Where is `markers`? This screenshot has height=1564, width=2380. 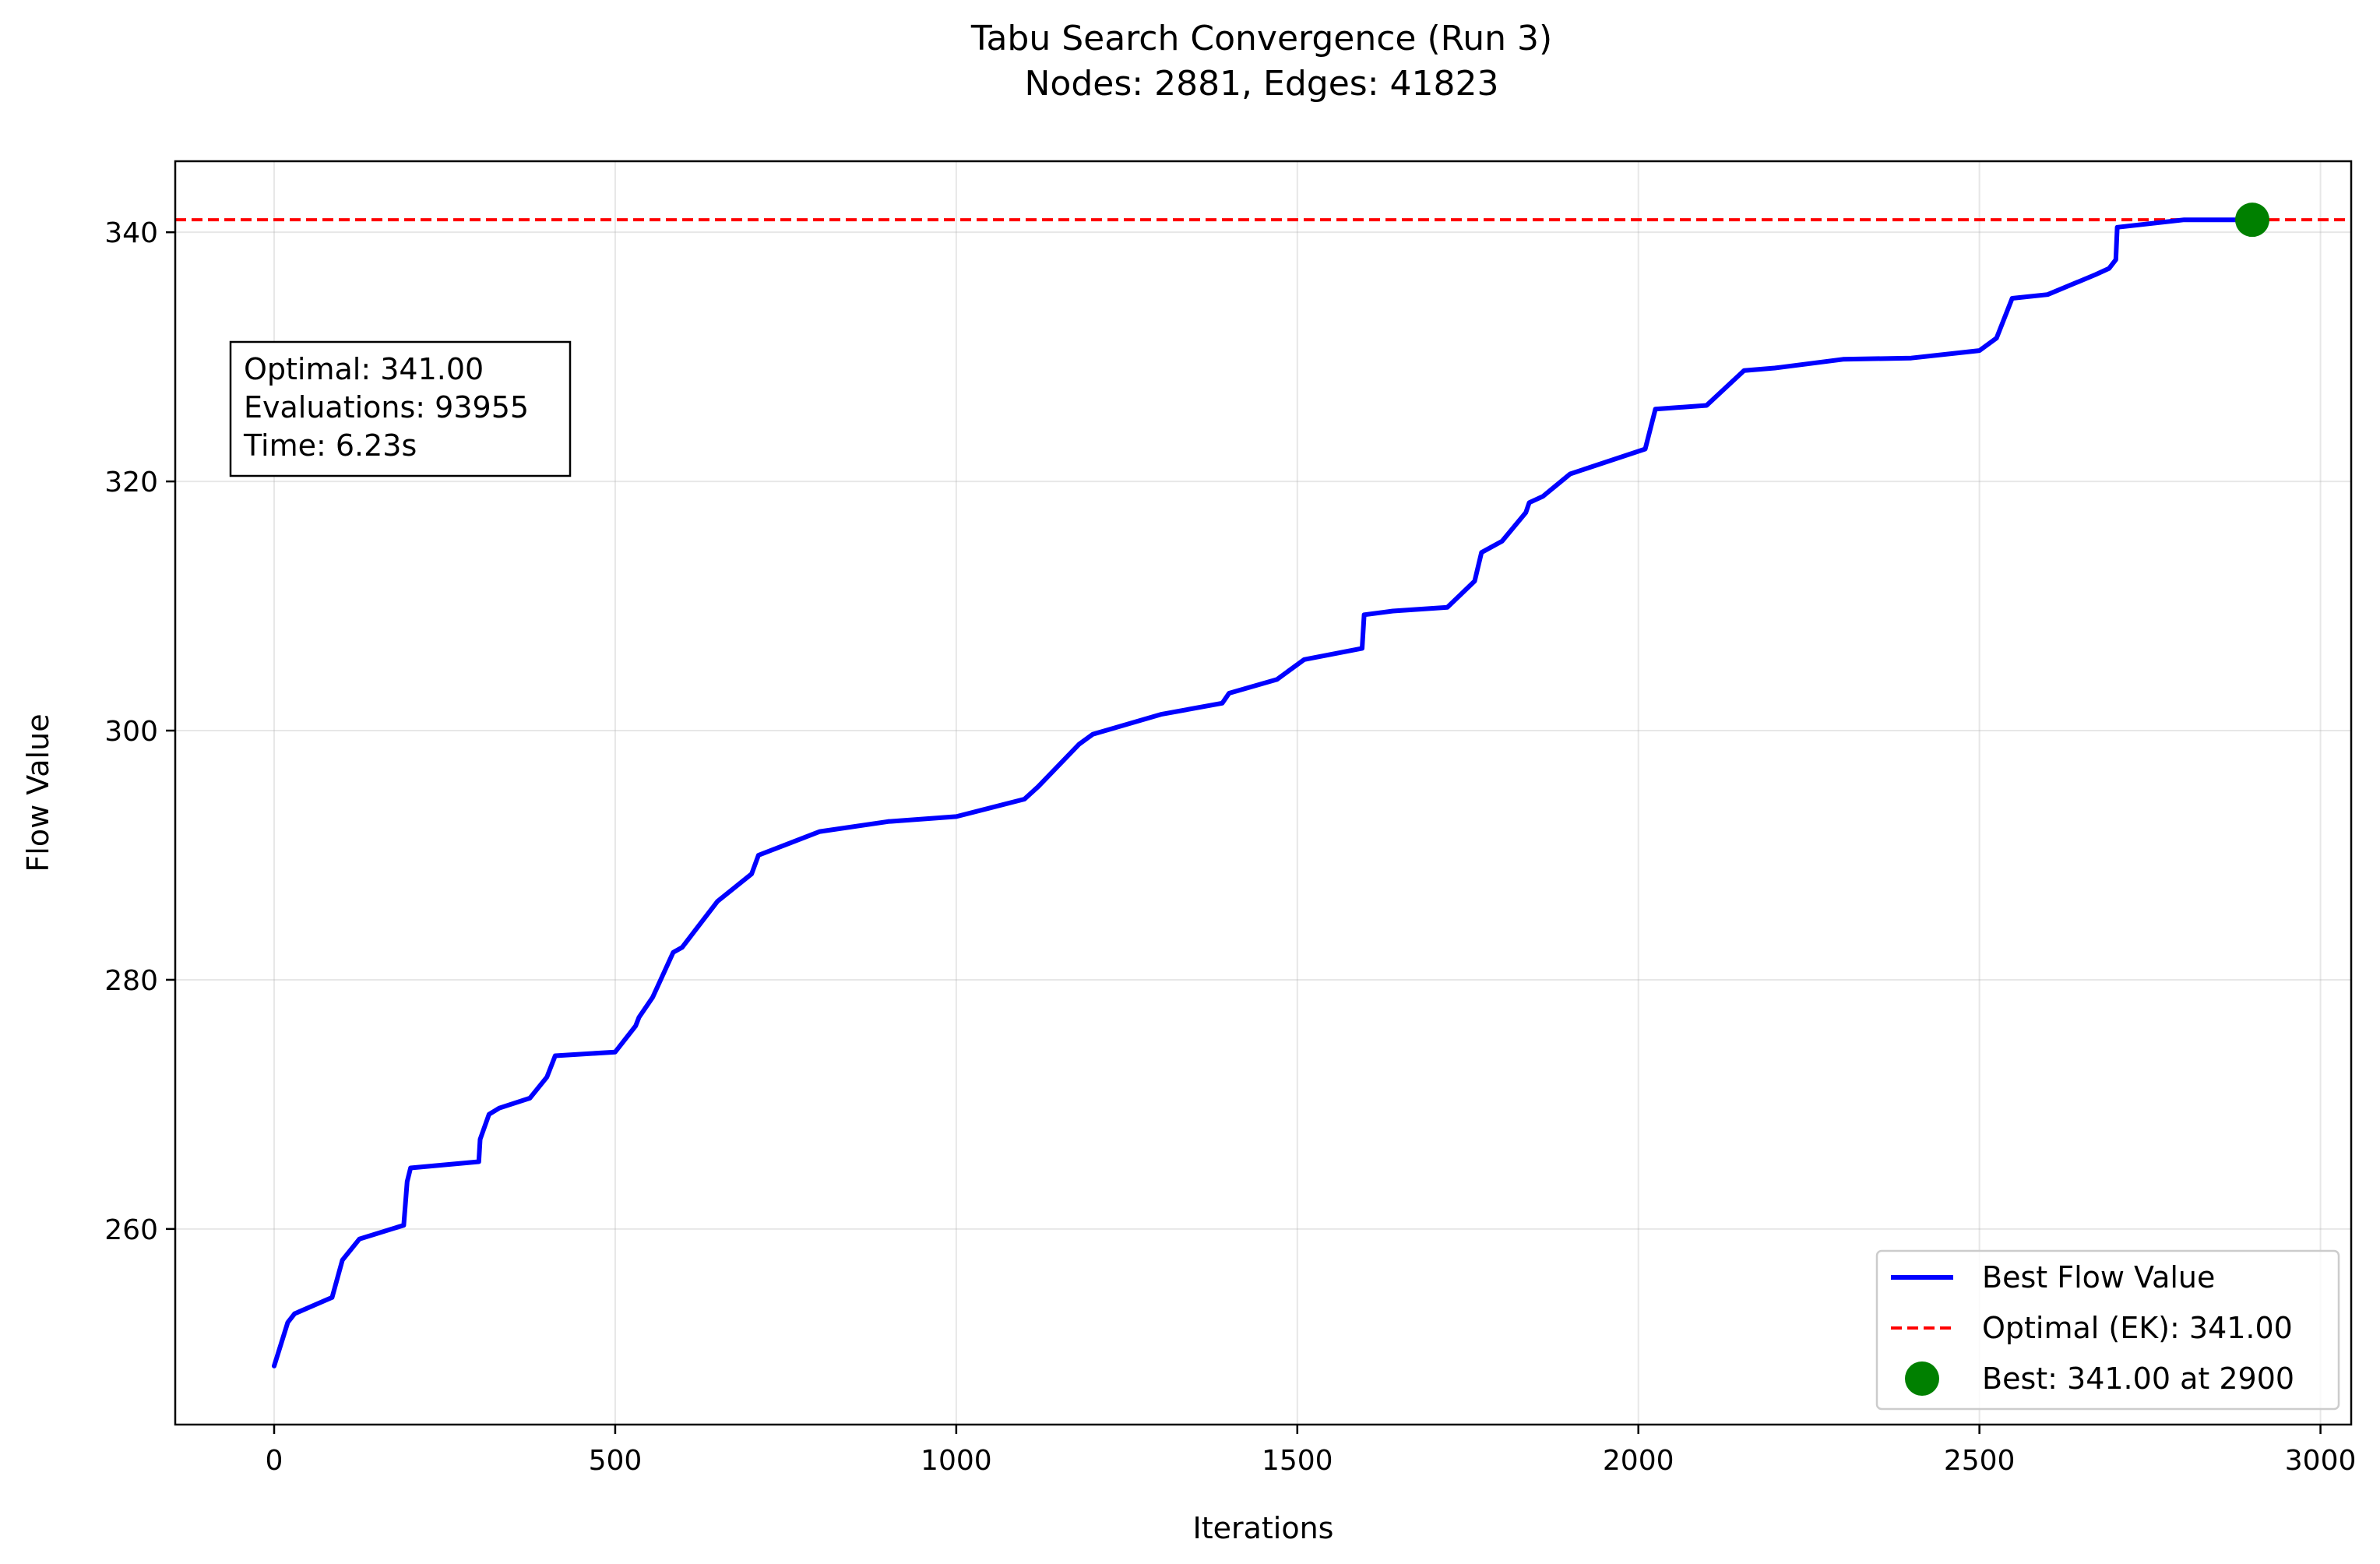
markers is located at coordinates (2252, 220).